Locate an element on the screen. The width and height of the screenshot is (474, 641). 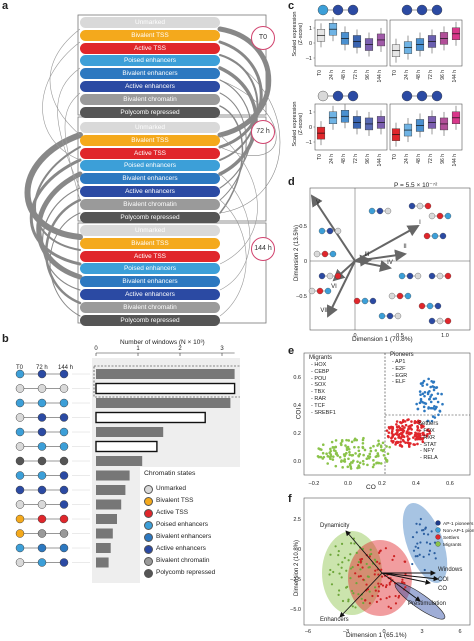
b-tick-label: 3 is located at coordinates (222, 349).